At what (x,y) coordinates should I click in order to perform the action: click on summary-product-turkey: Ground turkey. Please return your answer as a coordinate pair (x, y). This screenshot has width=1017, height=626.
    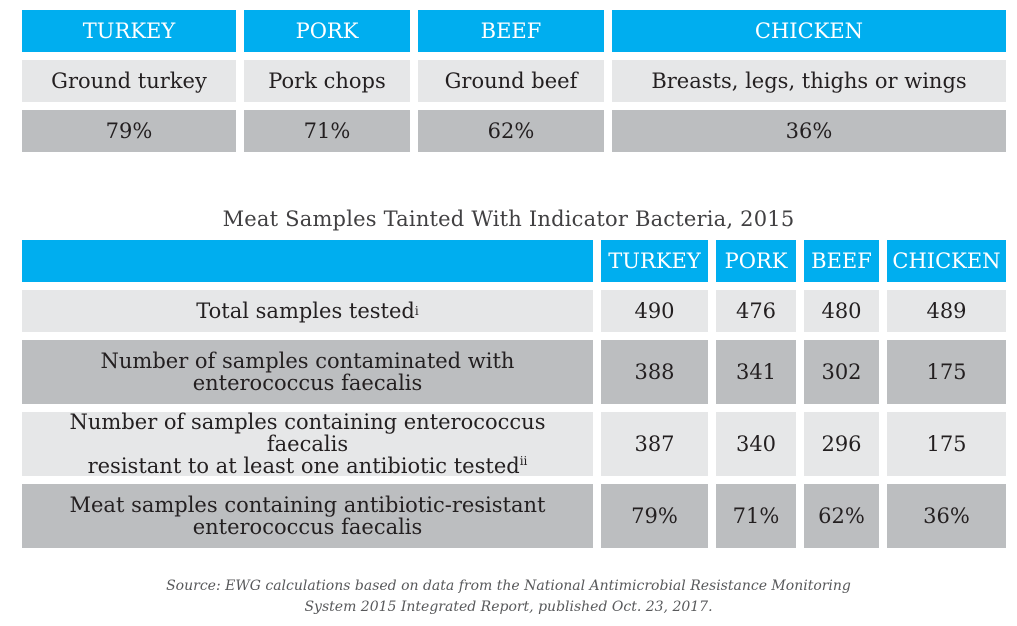
    Looking at the image, I should click on (129, 81).